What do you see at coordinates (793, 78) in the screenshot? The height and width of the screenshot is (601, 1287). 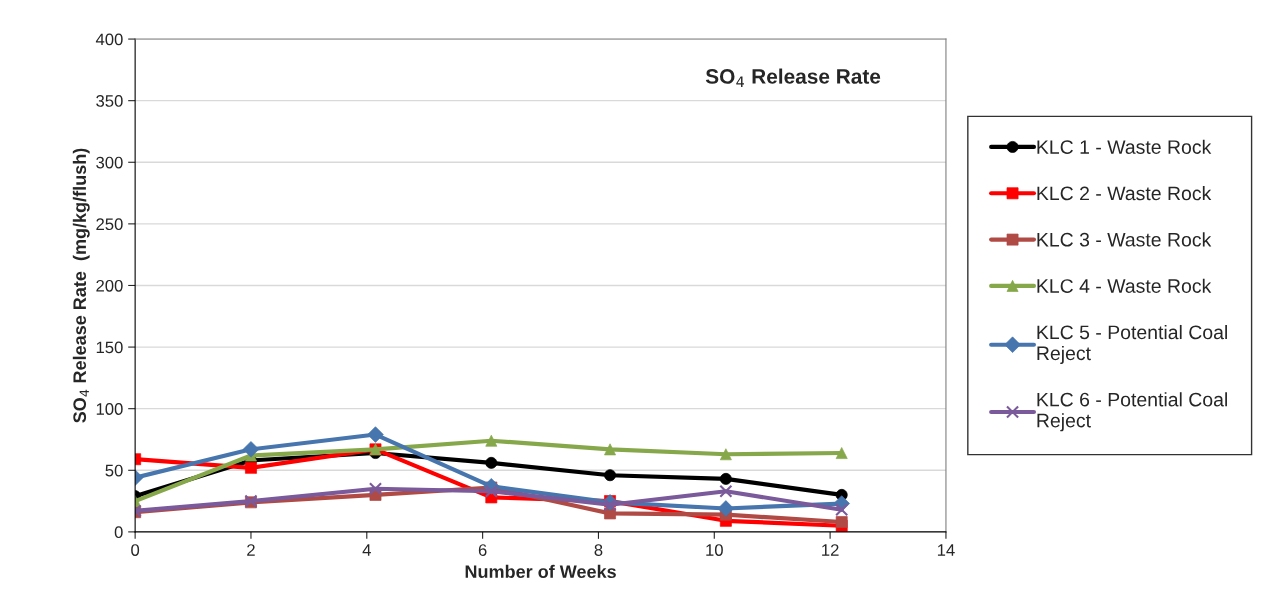 I see `text: SO$_{4}$ Release Rate` at bounding box center [793, 78].